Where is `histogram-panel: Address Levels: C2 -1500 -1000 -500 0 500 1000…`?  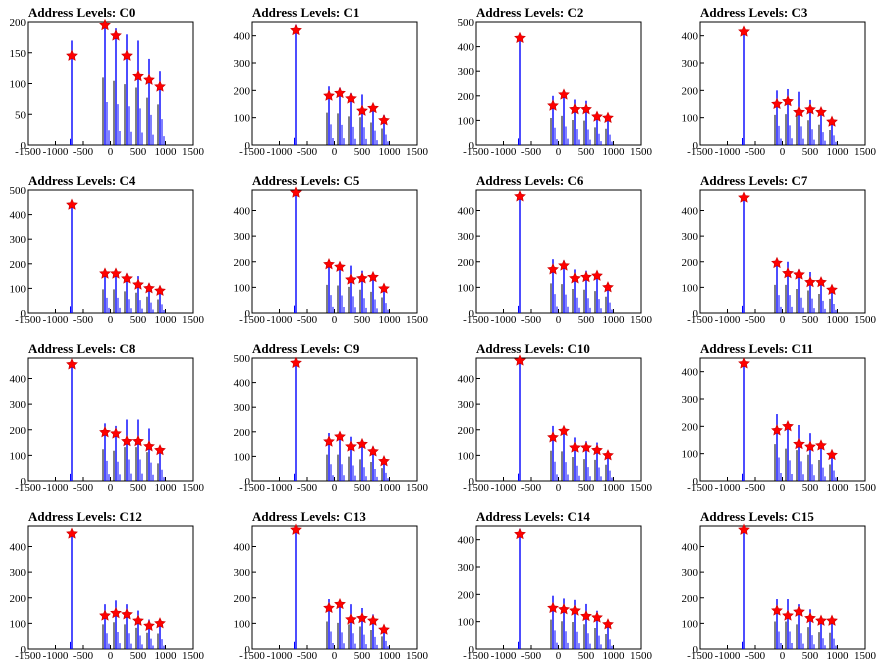 histogram-panel: Address Levels: C2 -1500 -1000 -500 0 500 1000… is located at coordinates (560, 84).